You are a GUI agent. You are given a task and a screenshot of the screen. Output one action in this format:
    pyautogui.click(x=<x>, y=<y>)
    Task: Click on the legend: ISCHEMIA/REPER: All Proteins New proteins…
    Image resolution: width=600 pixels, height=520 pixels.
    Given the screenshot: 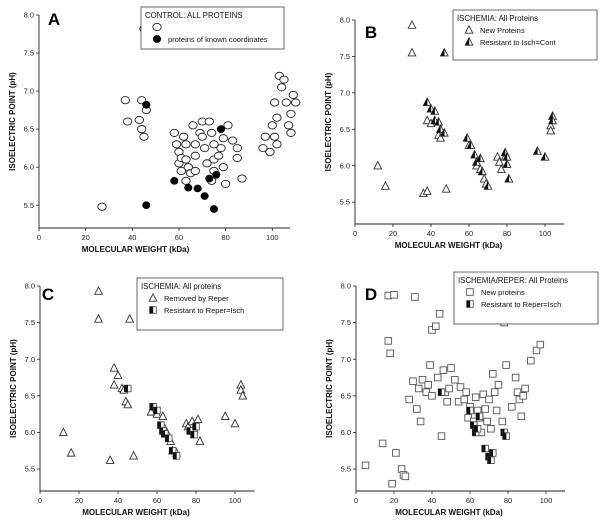 What is the action you would take?
    pyautogui.click(x=526, y=298)
    